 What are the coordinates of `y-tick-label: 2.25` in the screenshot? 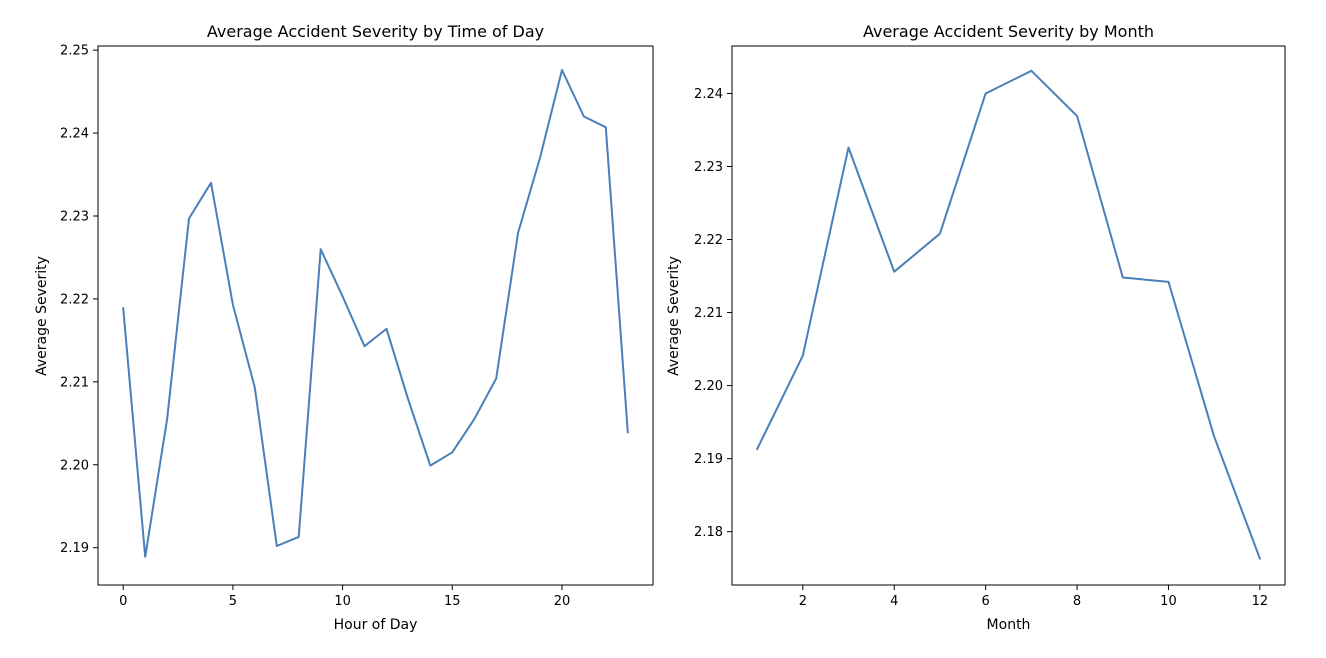 It's located at (74, 51).